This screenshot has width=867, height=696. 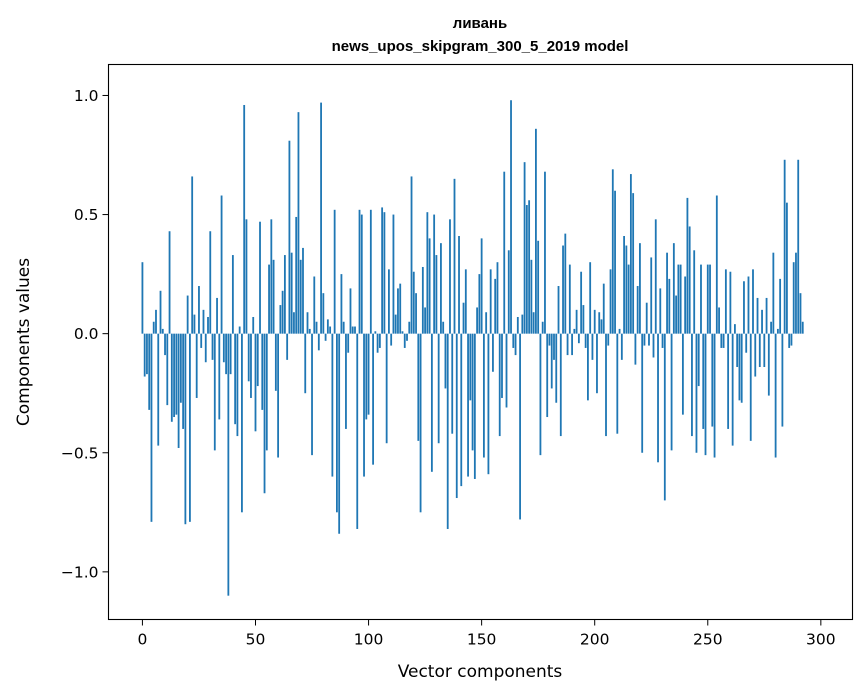 I want to click on x-tick-label: 300, so click(x=821, y=640).